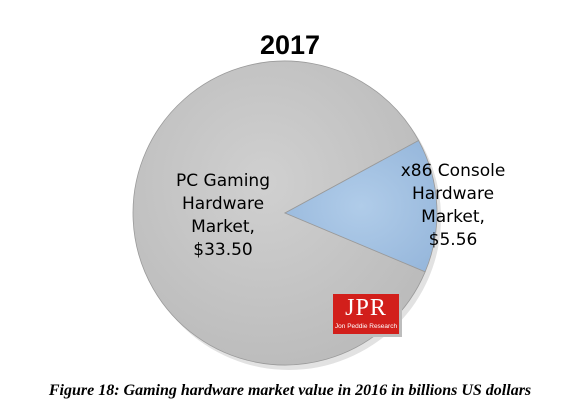 The image size is (580, 414). Describe the element at coordinates (361, 206) in the screenshot. I see `pie-slice-x86-console` at that location.